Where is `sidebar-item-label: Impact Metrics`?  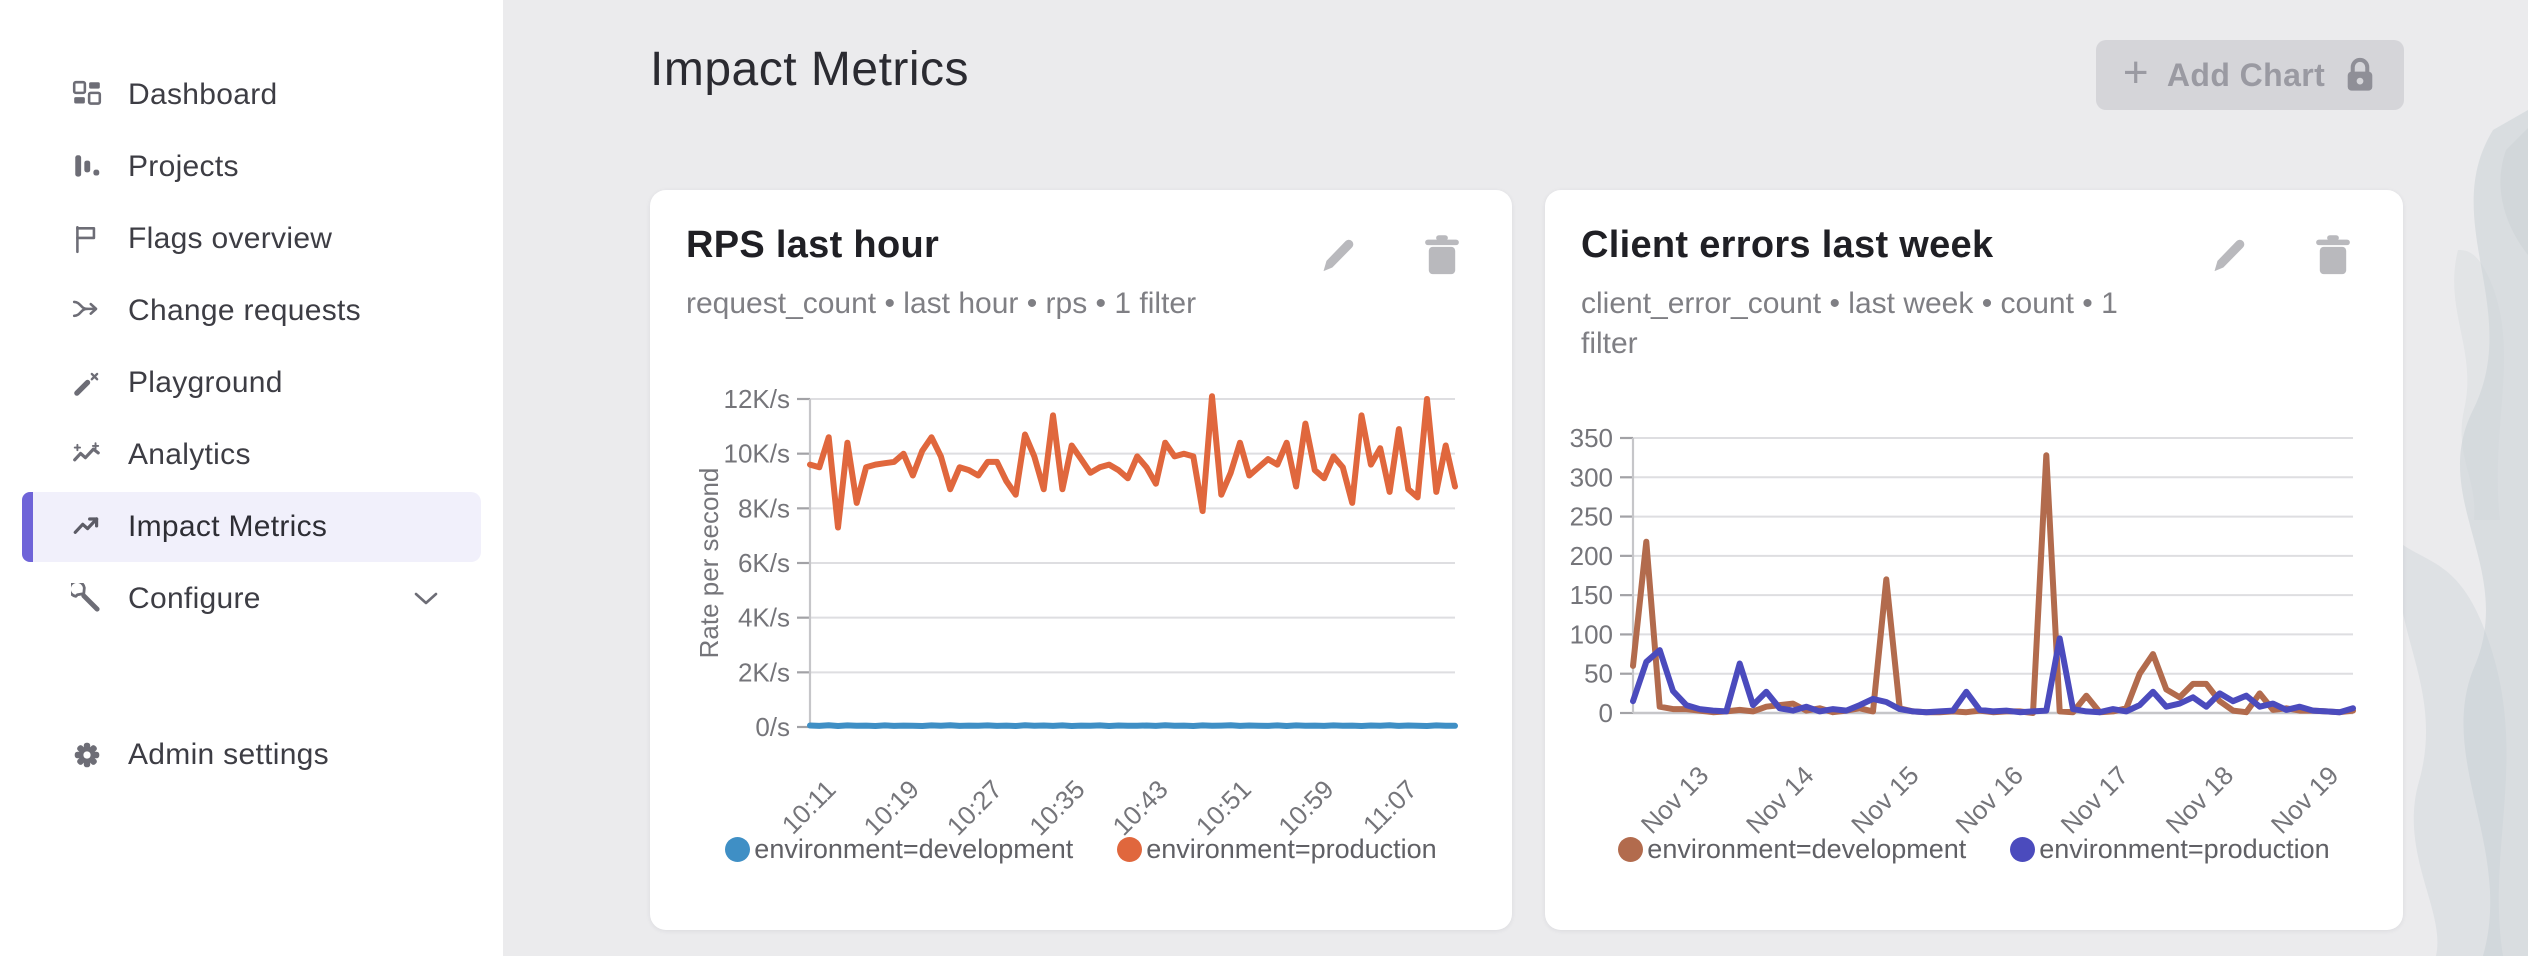
sidebar-item-label: Impact Metrics is located at coordinates (228, 526).